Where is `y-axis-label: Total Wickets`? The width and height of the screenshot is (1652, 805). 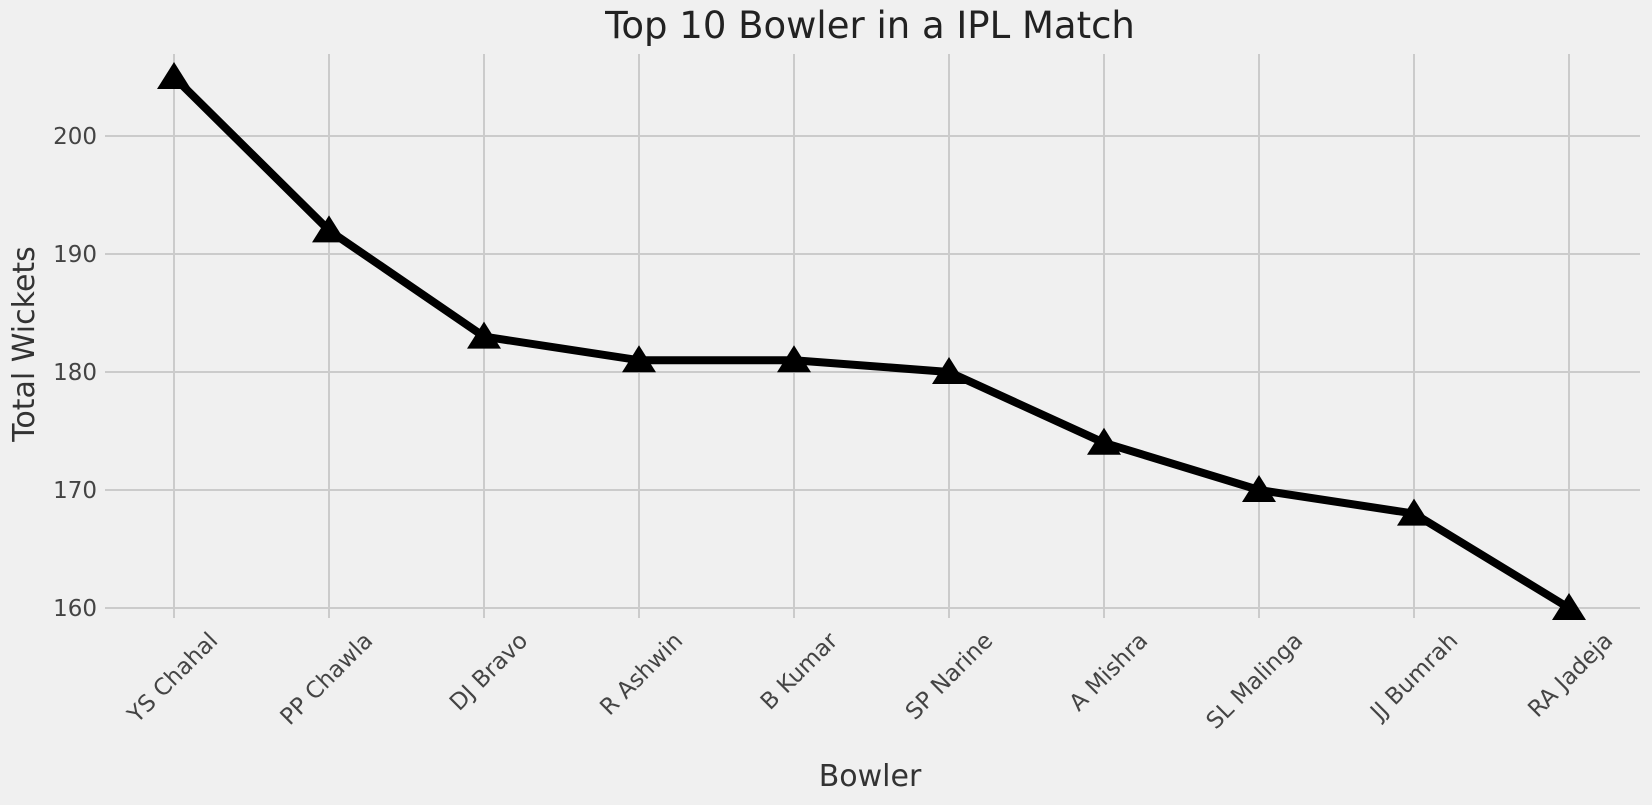 y-axis-label: Total Wickets is located at coordinates (24, 344).